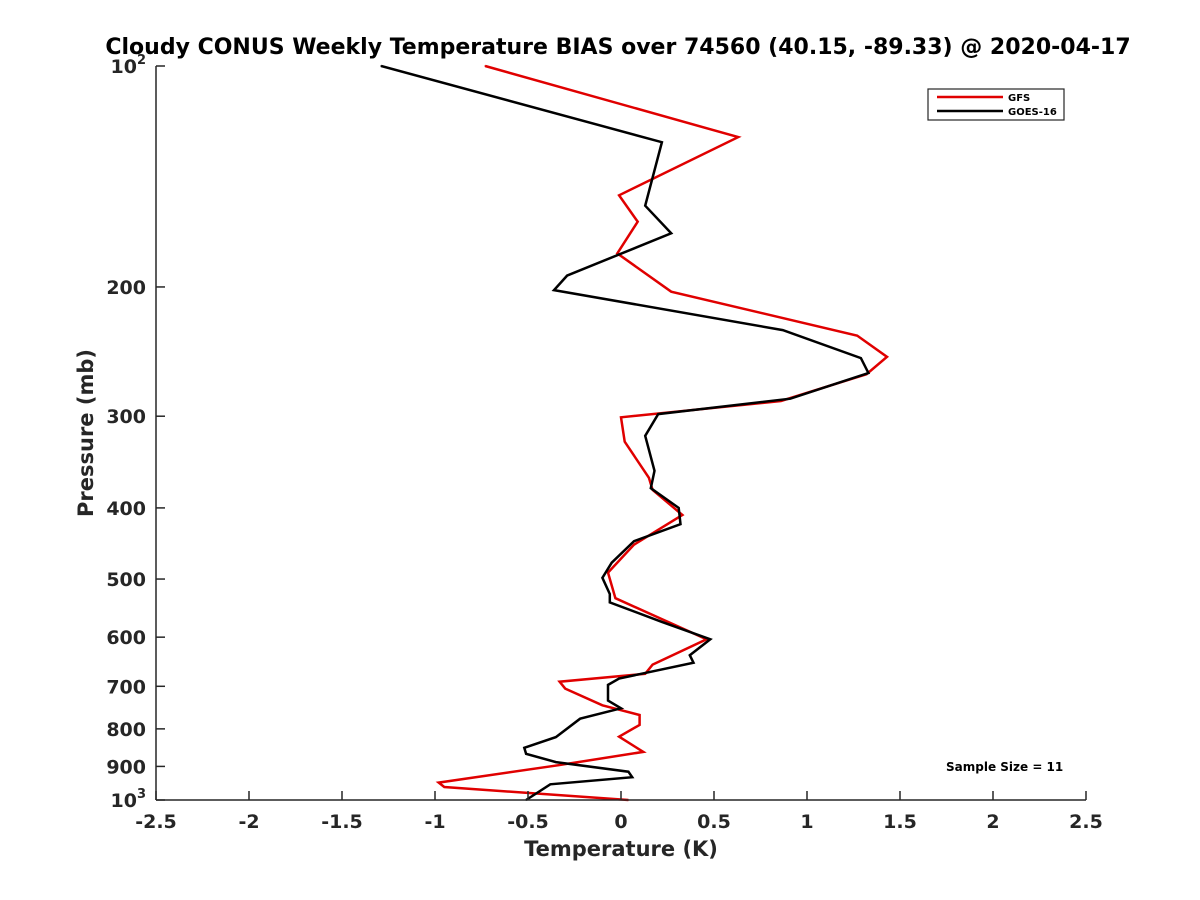 The width and height of the screenshot is (1200, 900). Describe the element at coordinates (1086, 822) in the screenshot. I see `x-tick-label: 2.5` at that location.